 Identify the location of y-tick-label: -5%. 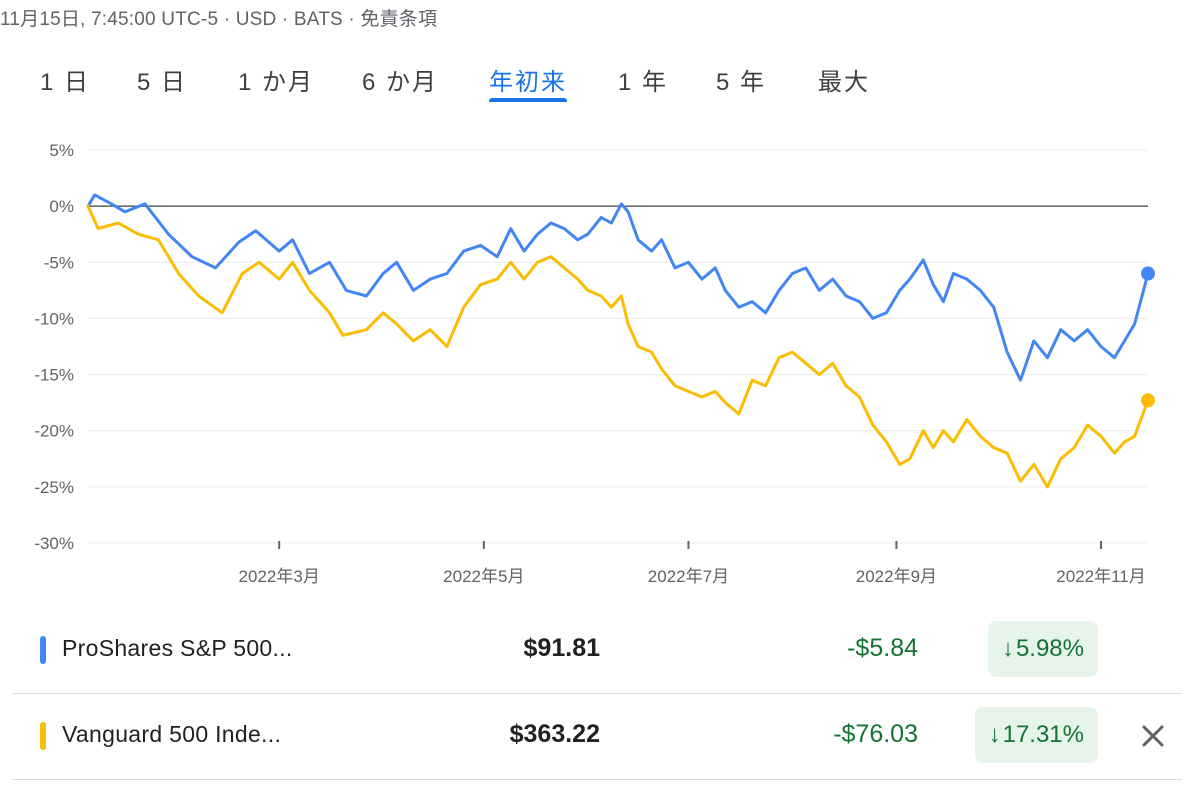
(59, 262).